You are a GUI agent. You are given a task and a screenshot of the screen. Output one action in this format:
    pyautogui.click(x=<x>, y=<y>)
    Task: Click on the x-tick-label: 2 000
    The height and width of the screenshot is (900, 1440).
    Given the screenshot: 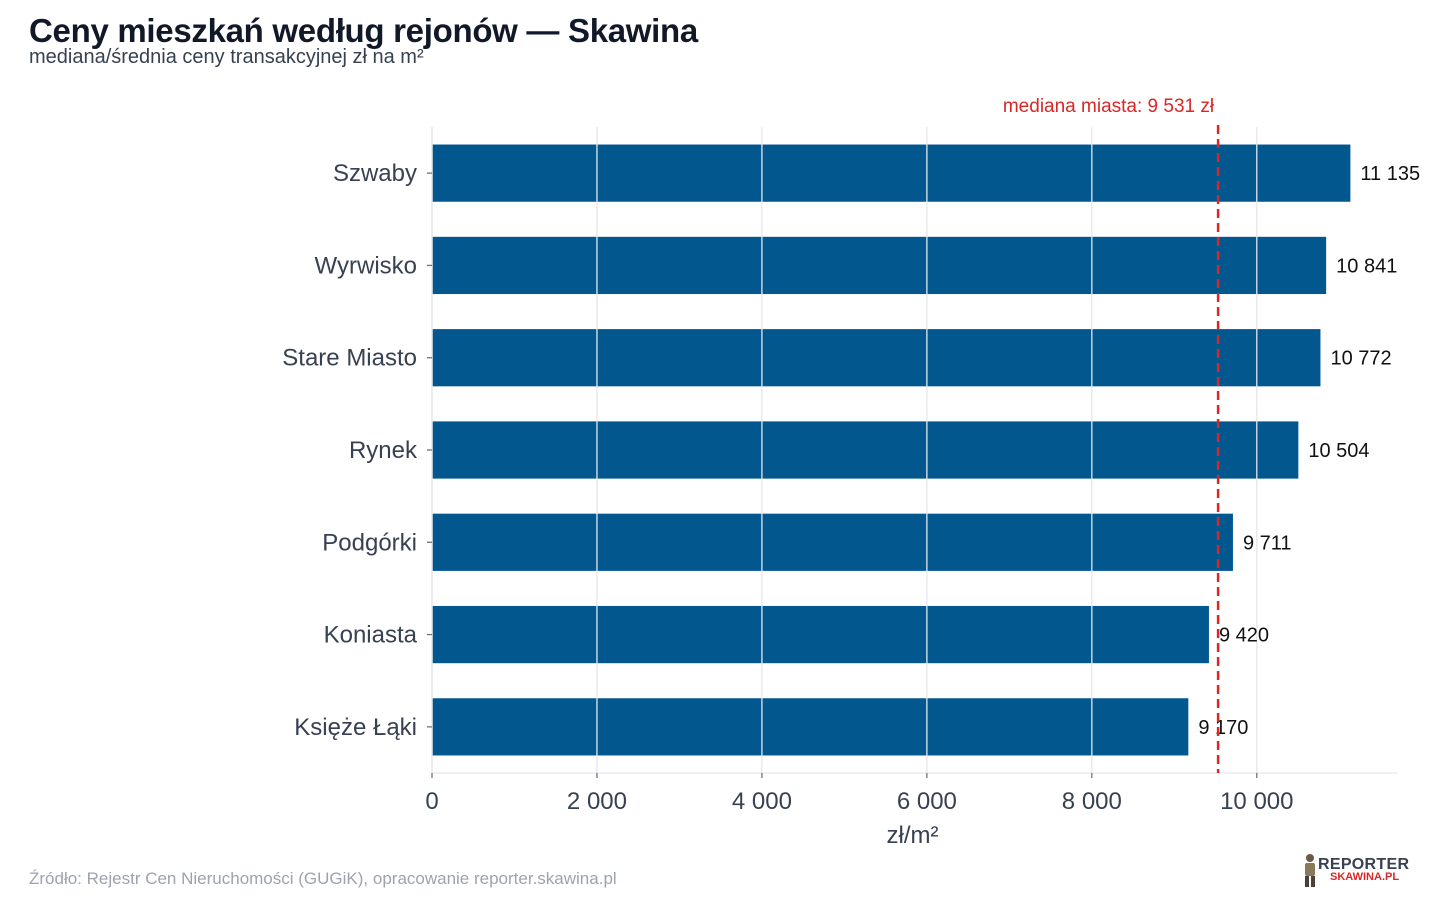 What is the action you would take?
    pyautogui.click(x=597, y=801)
    